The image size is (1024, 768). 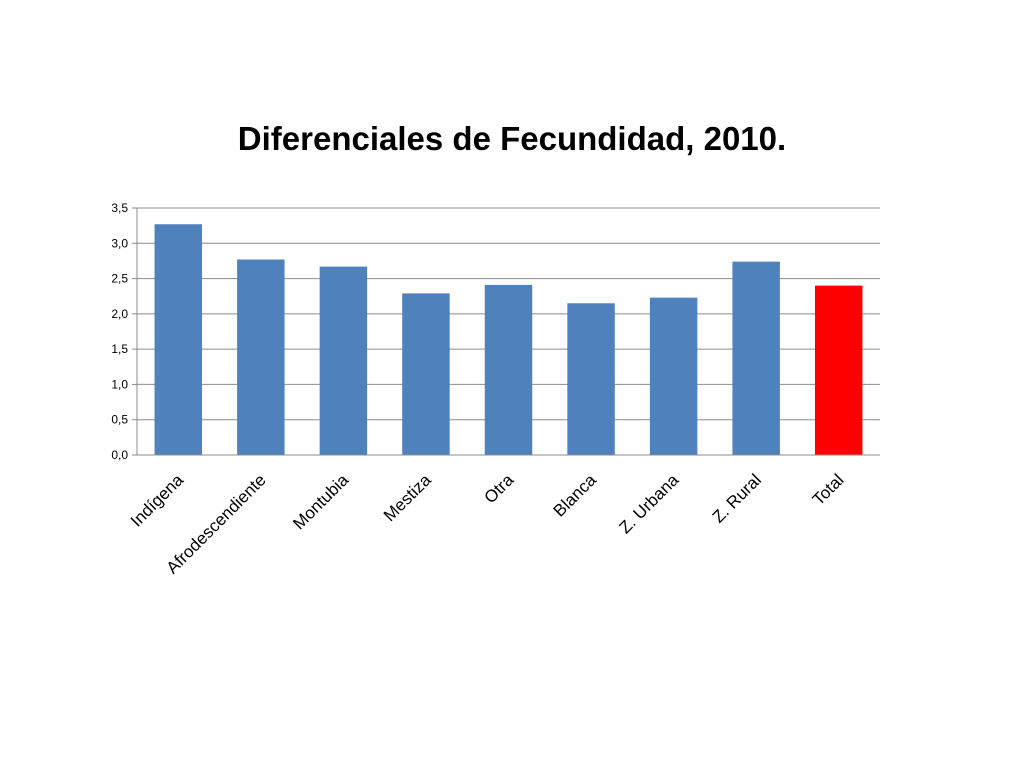 What do you see at coordinates (119, 384) in the screenshot?
I see `y-tick-label: 1,0` at bounding box center [119, 384].